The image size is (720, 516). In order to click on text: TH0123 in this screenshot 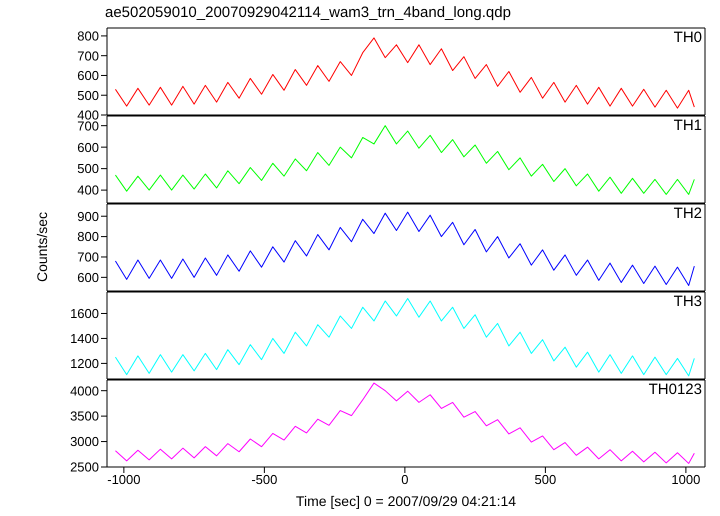, I will do `click(675, 389)`.